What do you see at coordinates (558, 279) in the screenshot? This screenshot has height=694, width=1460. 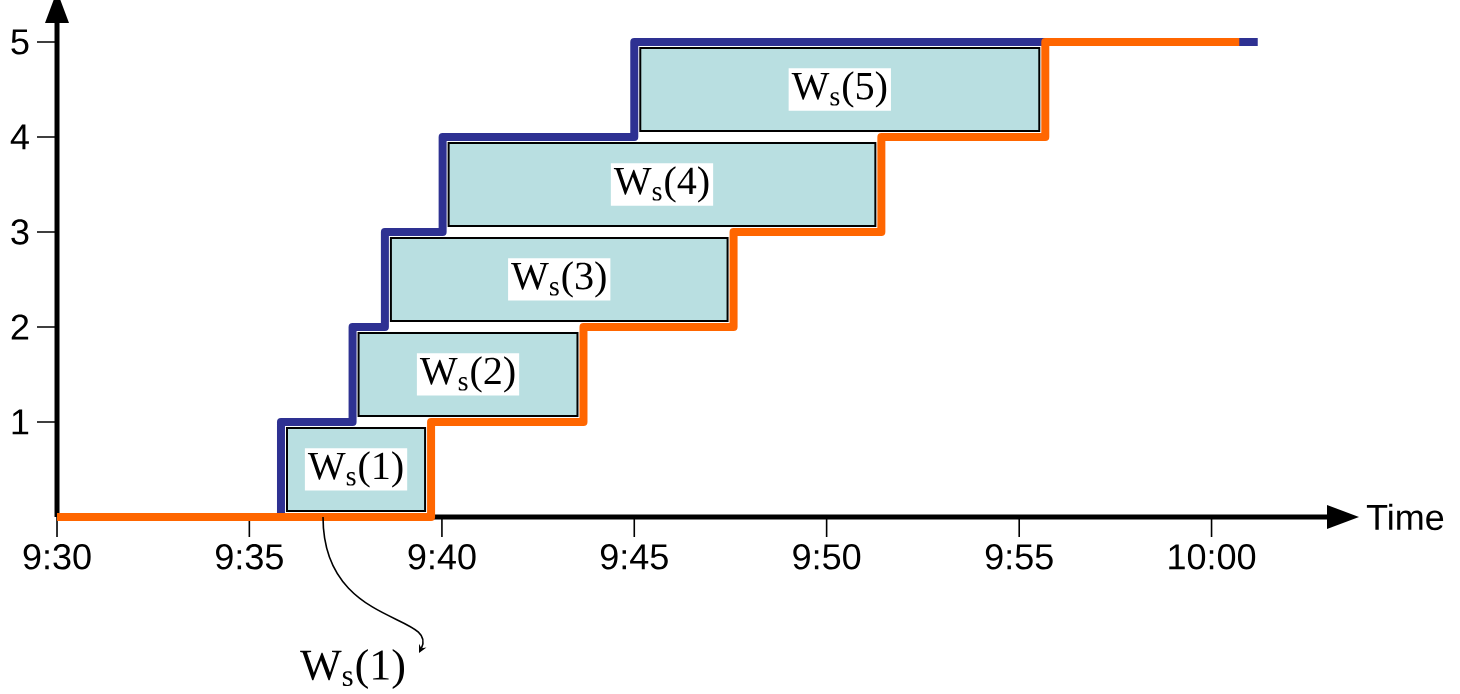 I see `annotation: W$_{s}$(3)` at bounding box center [558, 279].